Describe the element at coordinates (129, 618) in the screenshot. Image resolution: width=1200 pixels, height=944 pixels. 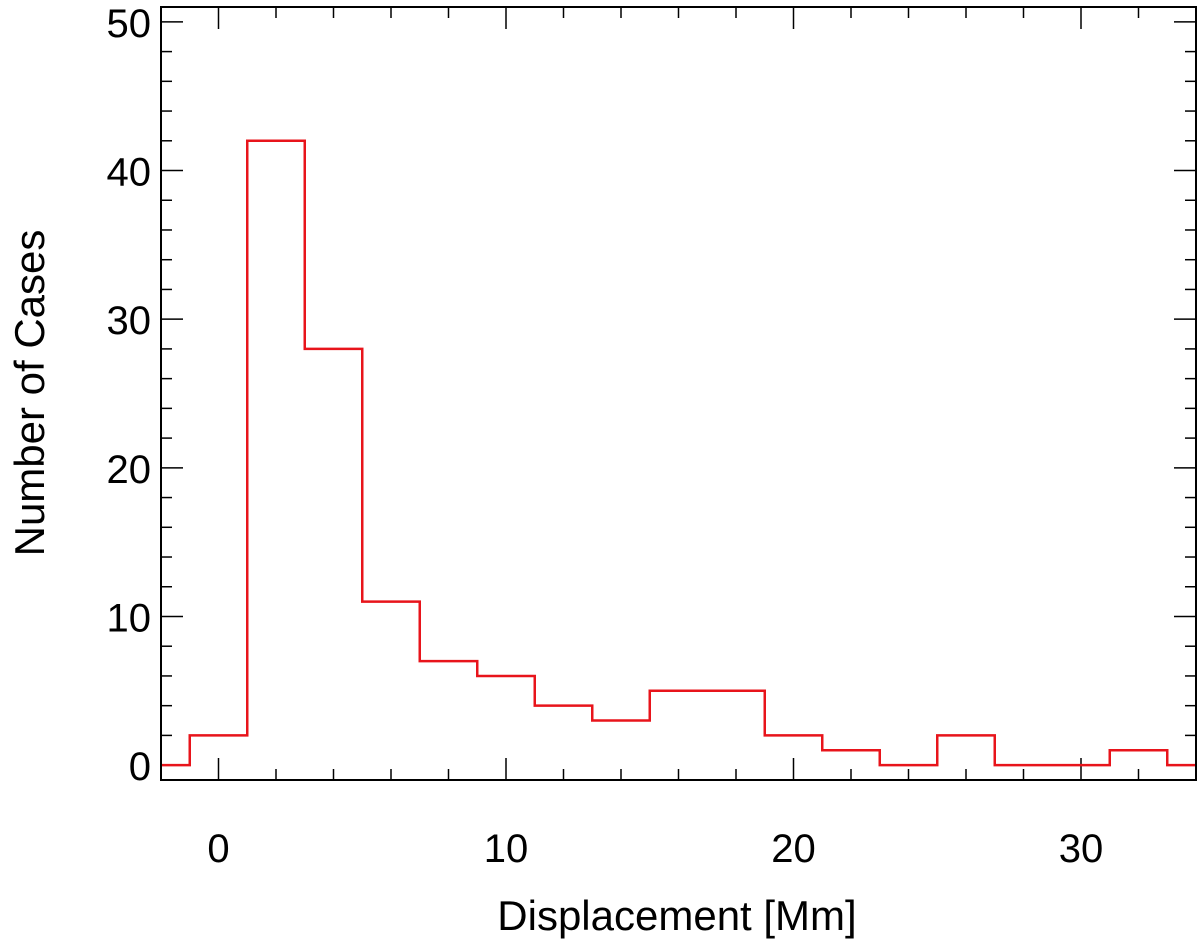
I see `y-tick-label: 10` at that location.